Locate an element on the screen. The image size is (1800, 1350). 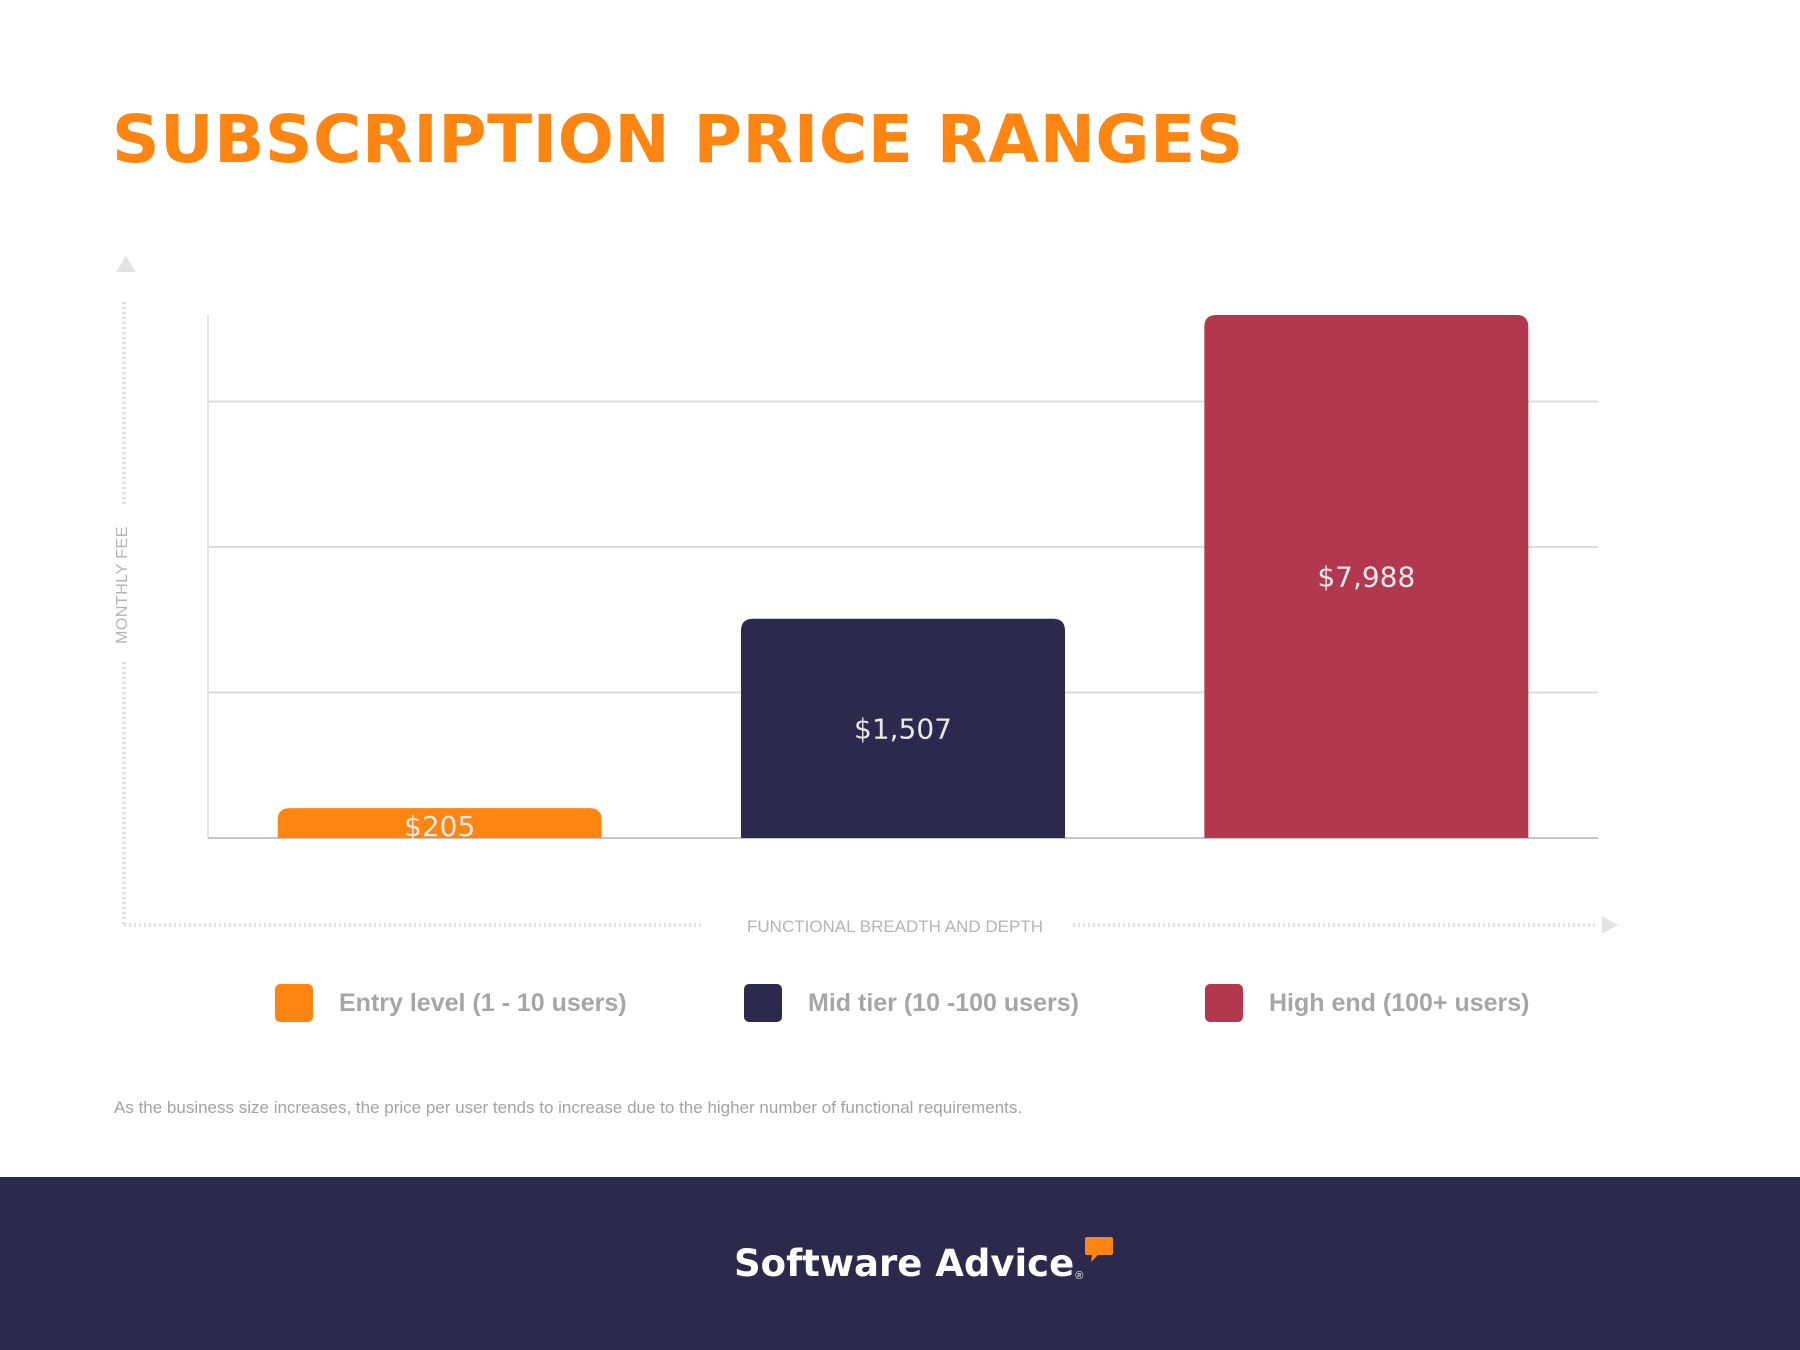
brand-logo: Software Advice ® is located at coordinates (924, 1262).